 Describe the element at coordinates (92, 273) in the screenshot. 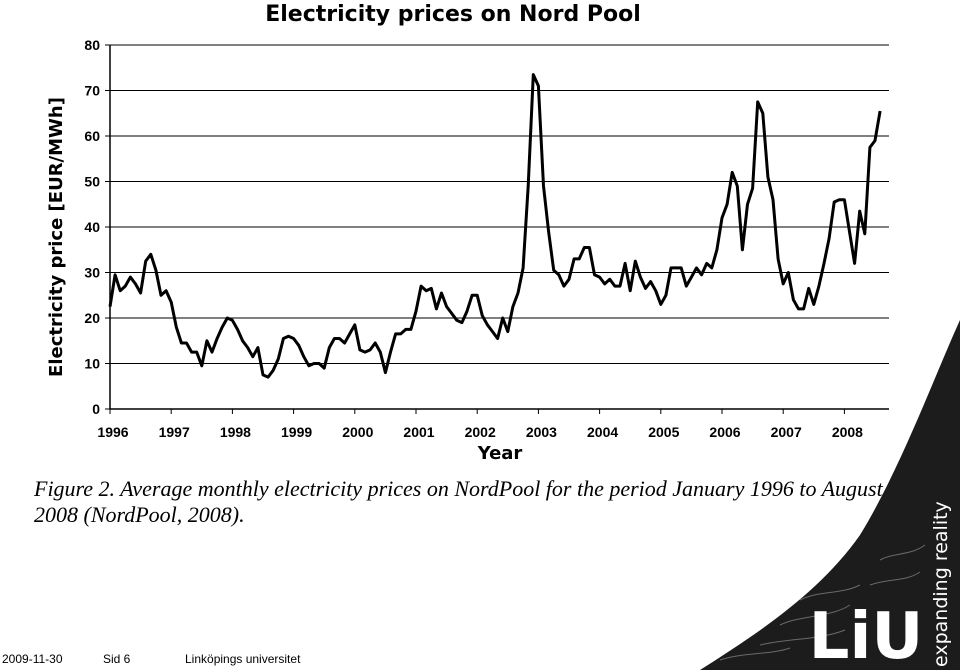

I see `y-tick-label: 30` at that location.